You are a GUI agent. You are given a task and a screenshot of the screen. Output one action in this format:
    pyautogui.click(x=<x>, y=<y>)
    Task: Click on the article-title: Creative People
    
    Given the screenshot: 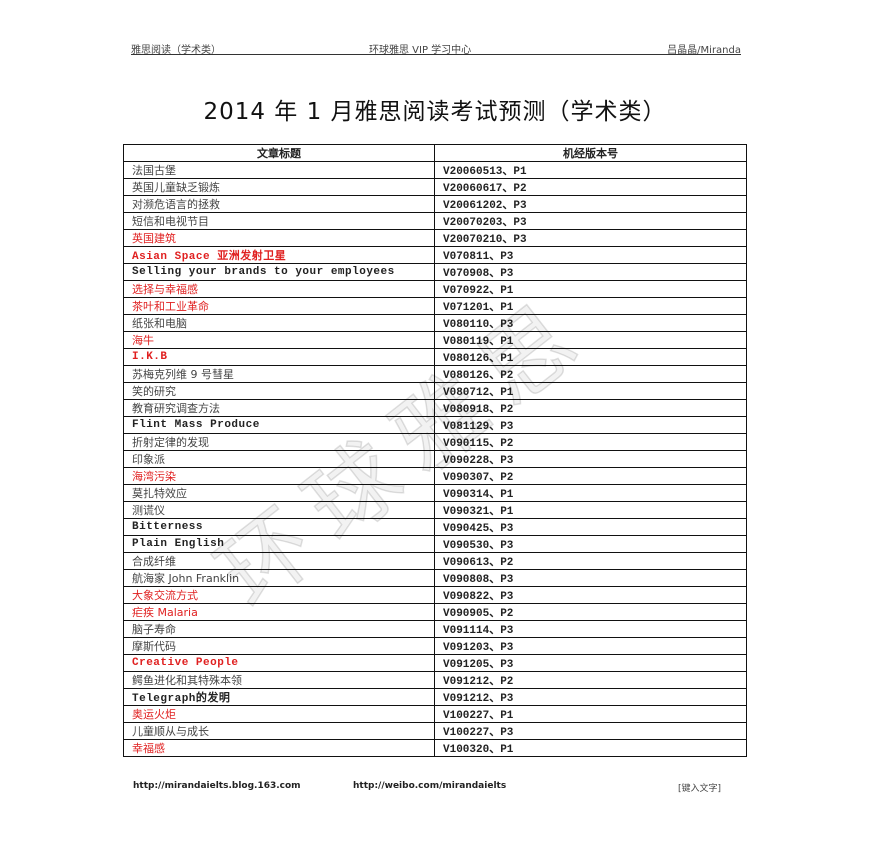 What is the action you would take?
    pyautogui.click(x=279, y=663)
    